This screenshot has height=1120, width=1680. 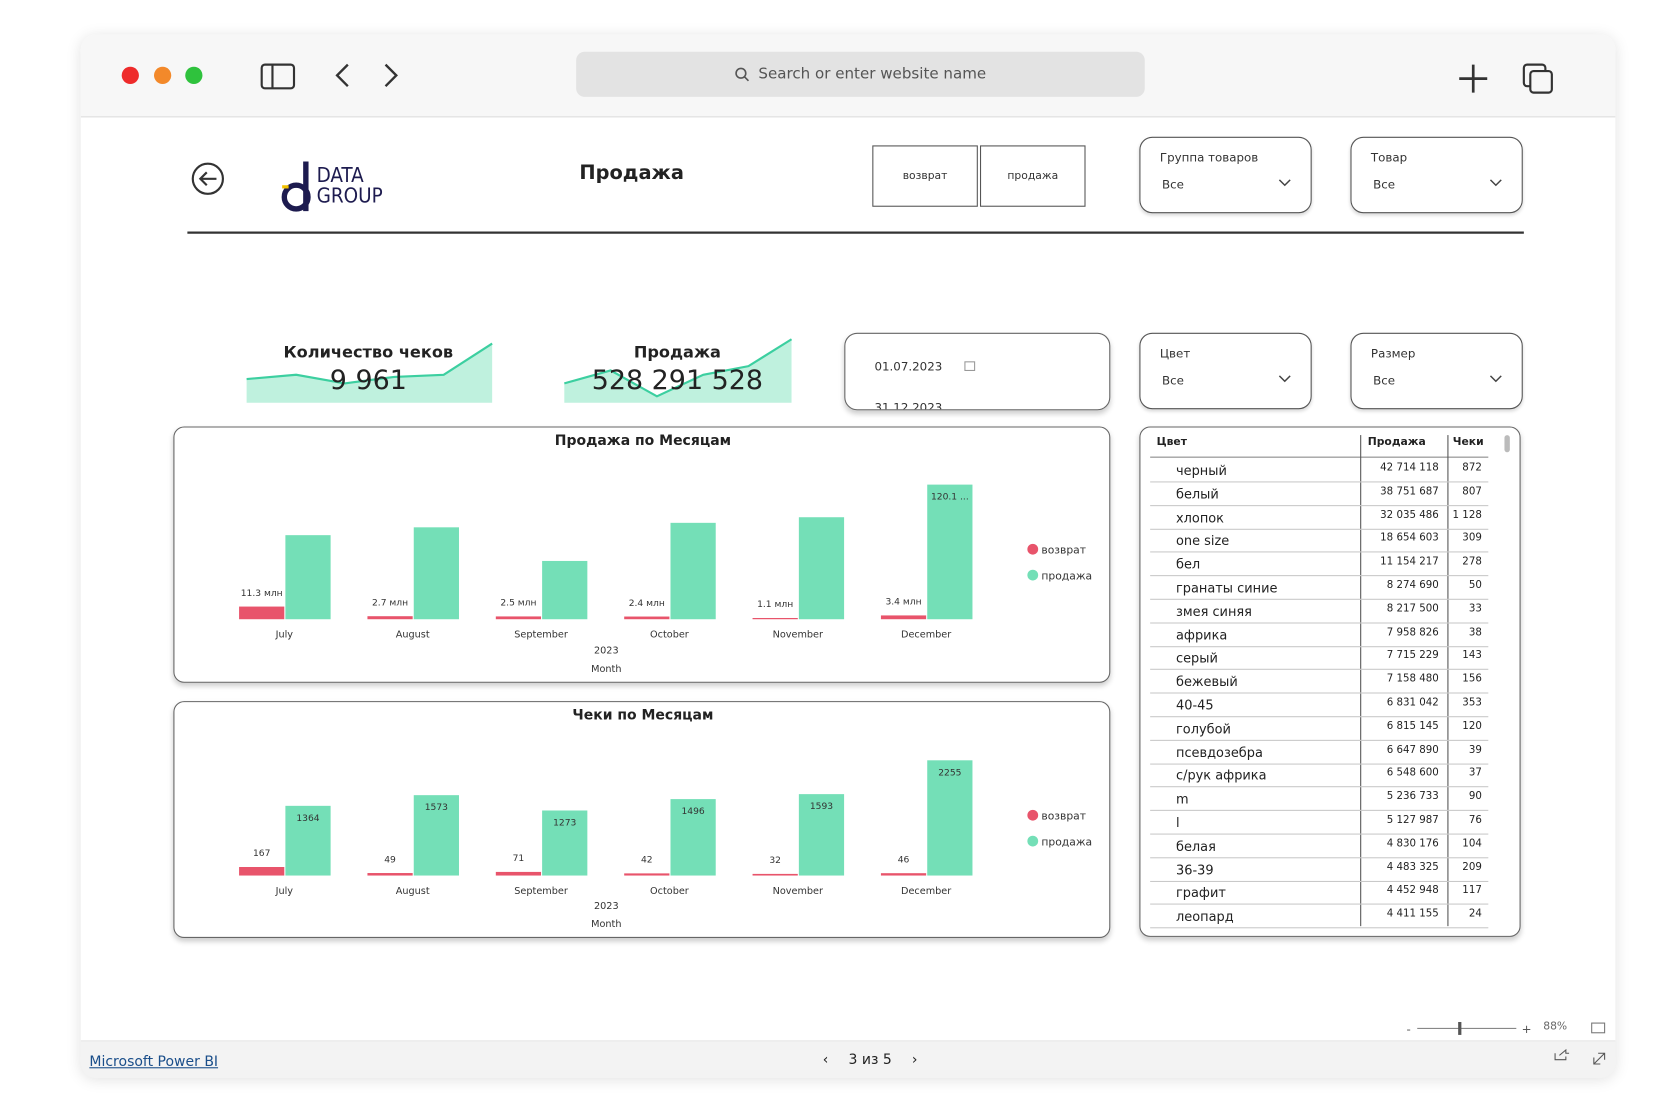 I want to click on cell: 5 127 987, so click(x=1412, y=820).